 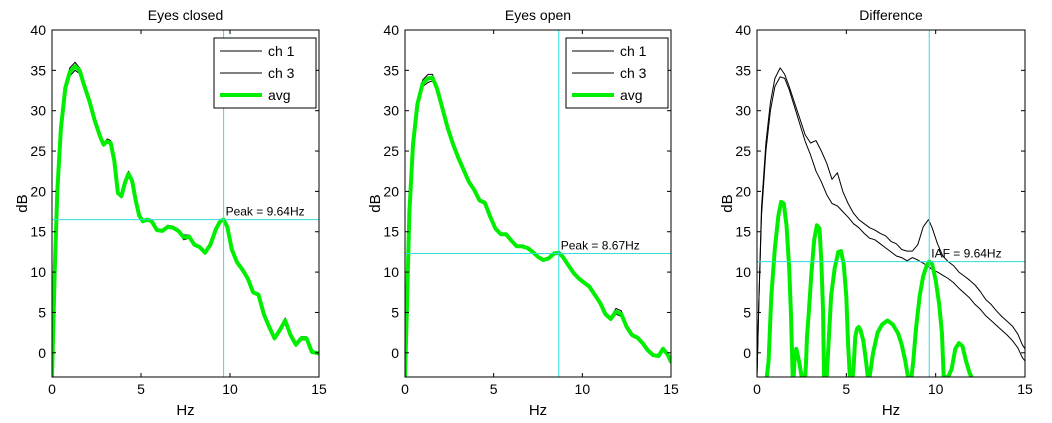 What do you see at coordinates (891, 15) in the screenshot?
I see `chart-title: Difference` at bounding box center [891, 15].